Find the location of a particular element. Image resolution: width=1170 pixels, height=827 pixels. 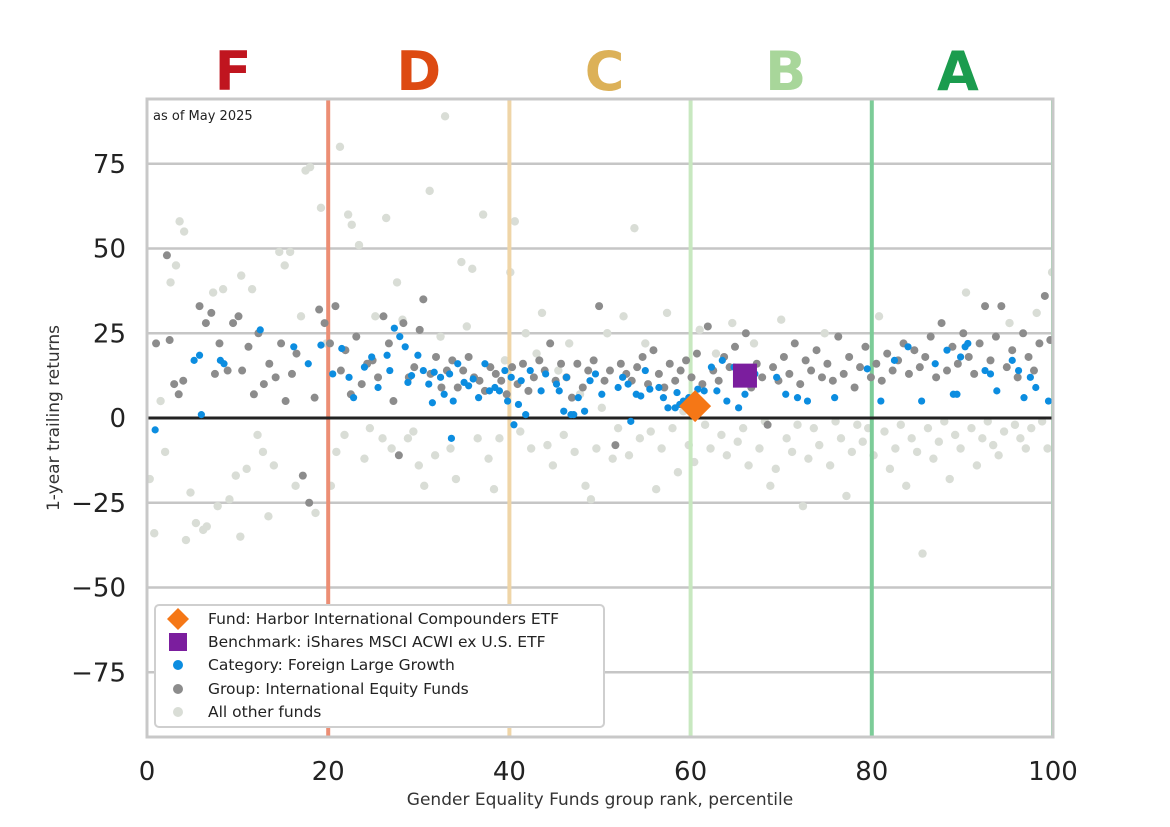

y-tick-label: −50 is located at coordinates (98, 589).